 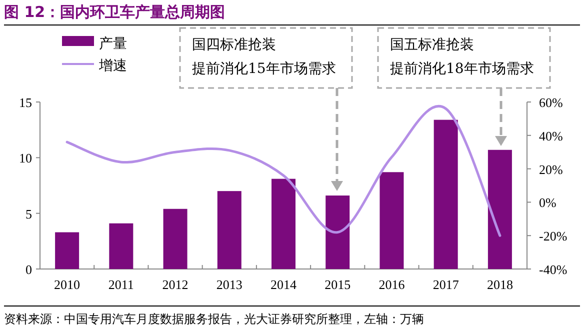 I want to click on x-tick-label: 2011, so click(x=121, y=284).